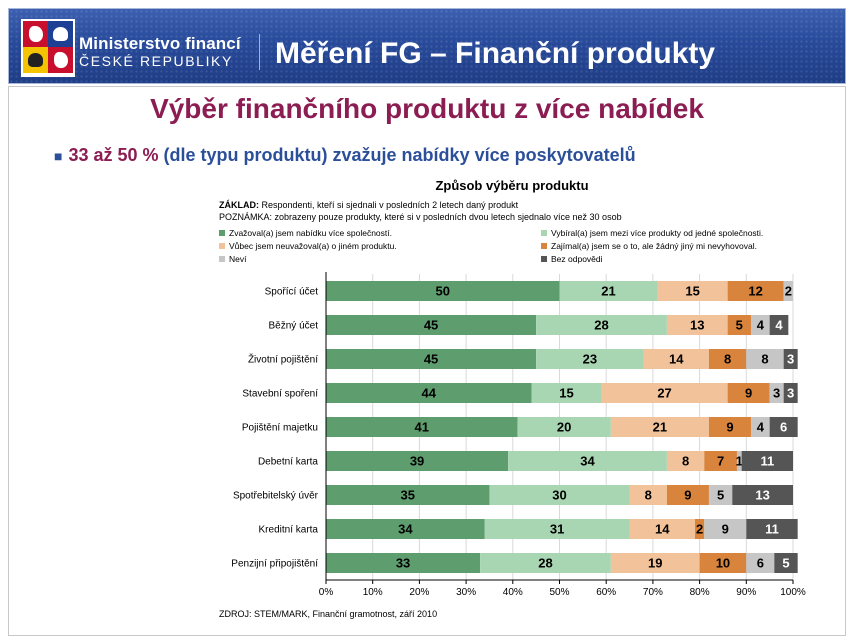  I want to click on x-tick-label-6: 60%, so click(606, 592).